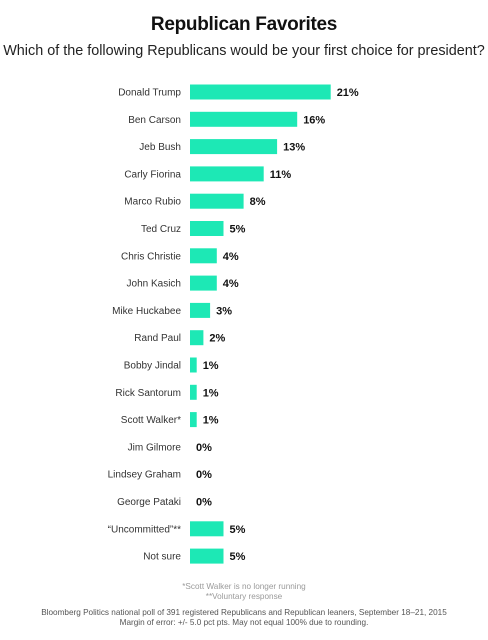 The width and height of the screenshot is (488, 640). I want to click on category-label-mike-huckabee: Mike Huckabee, so click(146, 311).